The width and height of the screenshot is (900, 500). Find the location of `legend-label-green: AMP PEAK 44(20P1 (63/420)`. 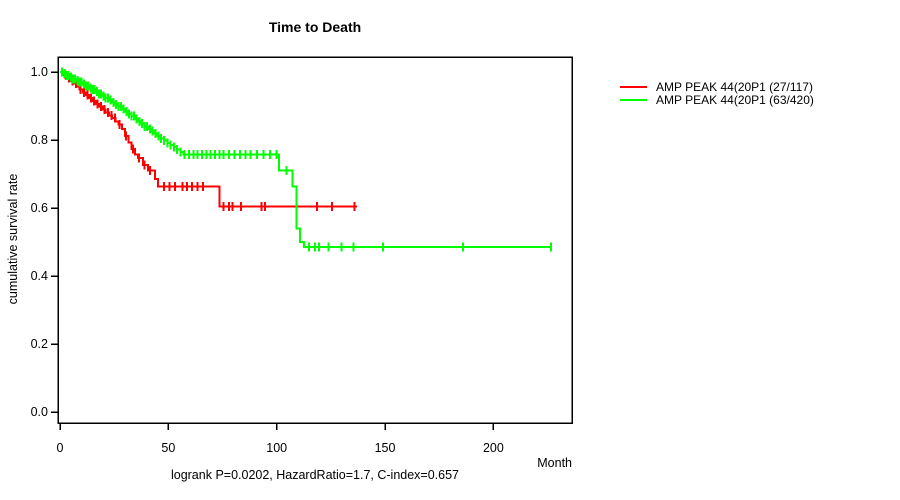

legend-label-green: AMP PEAK 44(20P1 (63/420) is located at coordinates (735, 99).